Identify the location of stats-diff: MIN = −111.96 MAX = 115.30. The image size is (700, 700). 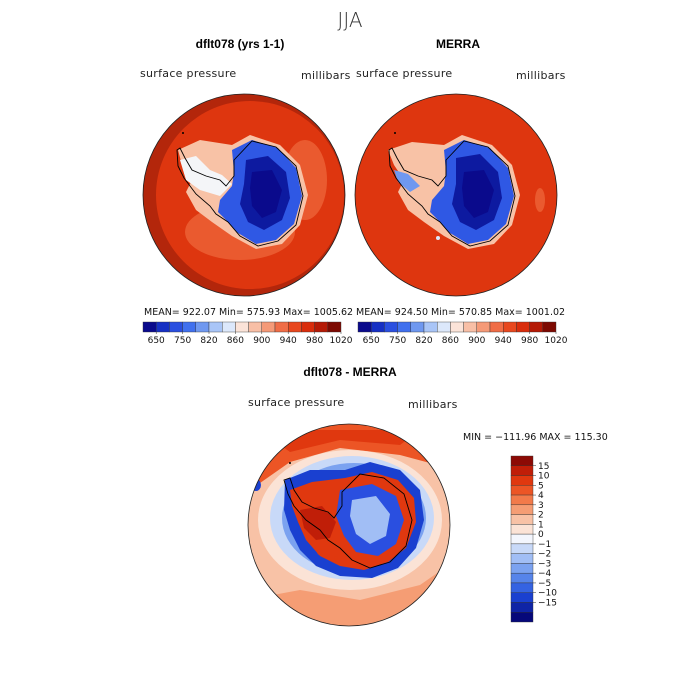
(535, 437).